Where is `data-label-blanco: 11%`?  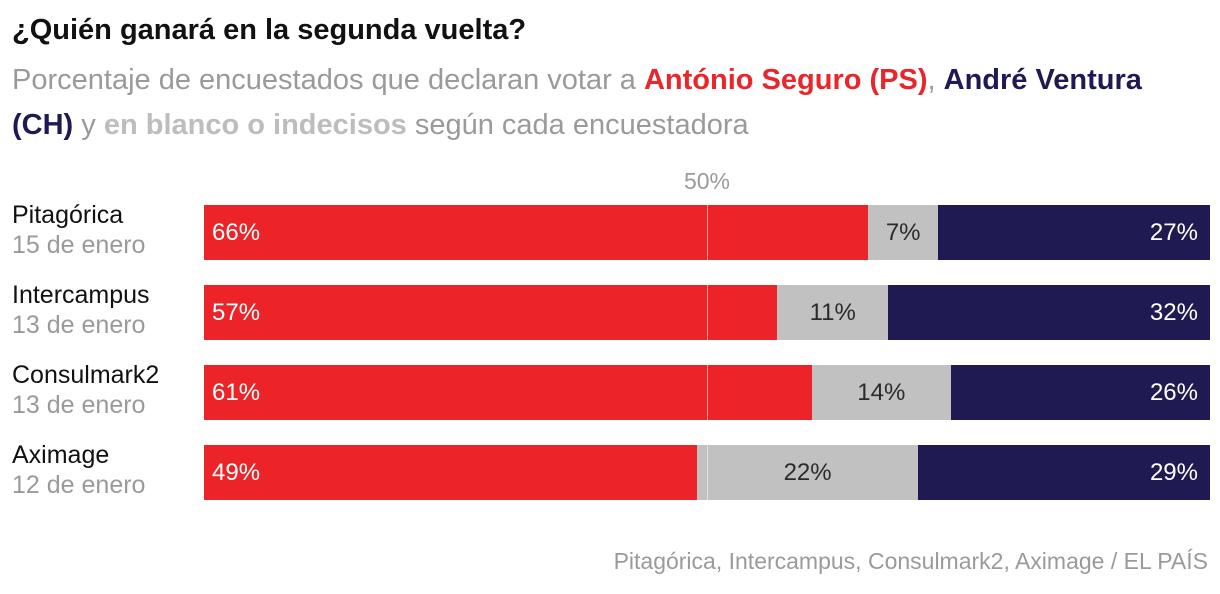
data-label-blanco: 11% is located at coordinates (832, 312).